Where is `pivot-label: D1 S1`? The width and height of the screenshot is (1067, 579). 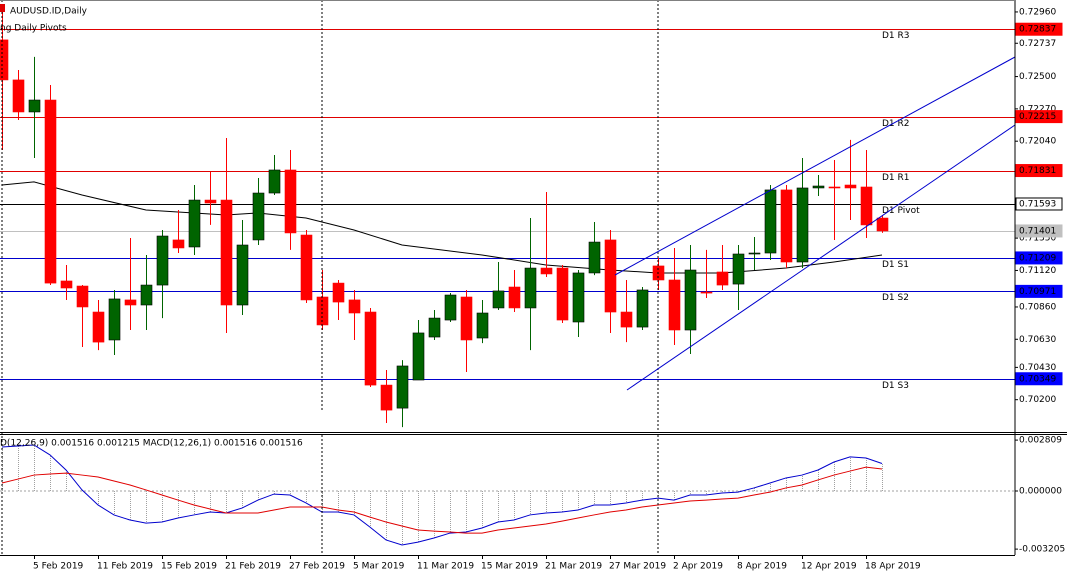
pivot-label: D1 S1 is located at coordinates (895, 265).